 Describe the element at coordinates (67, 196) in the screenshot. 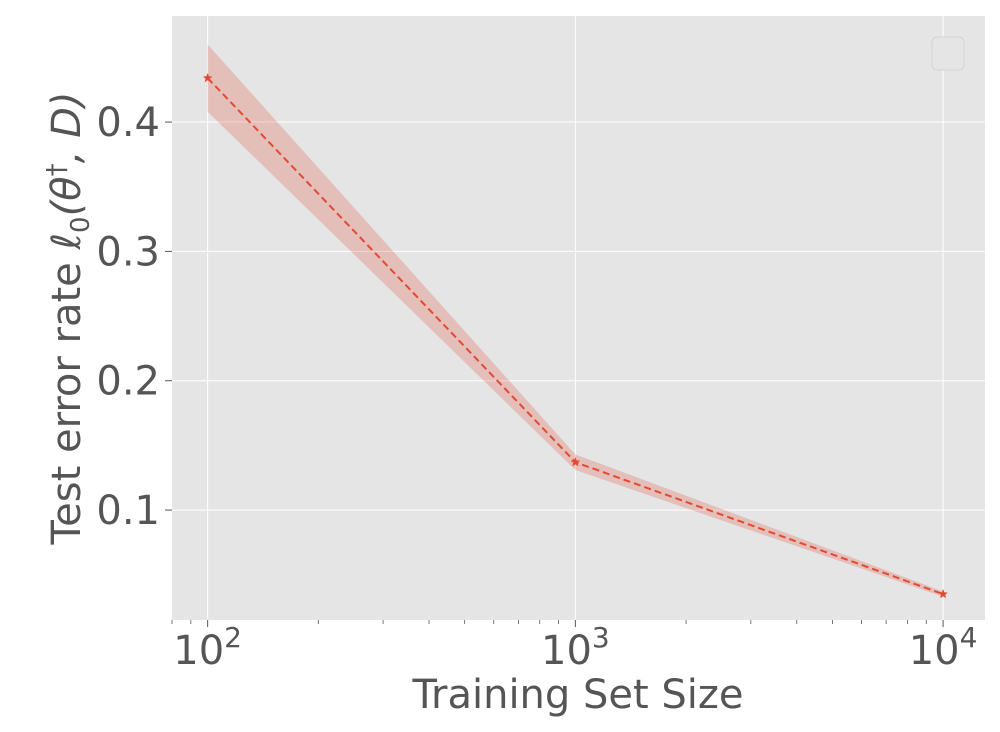

I see `y-axis-title-mid: (θ` at that location.